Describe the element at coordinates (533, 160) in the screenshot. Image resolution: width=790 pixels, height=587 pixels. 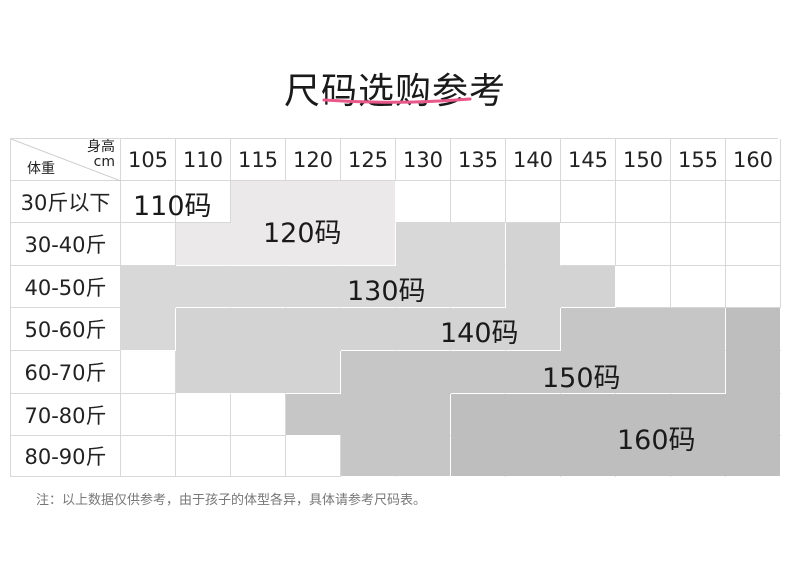
I see `height-header-cell: 140` at that location.